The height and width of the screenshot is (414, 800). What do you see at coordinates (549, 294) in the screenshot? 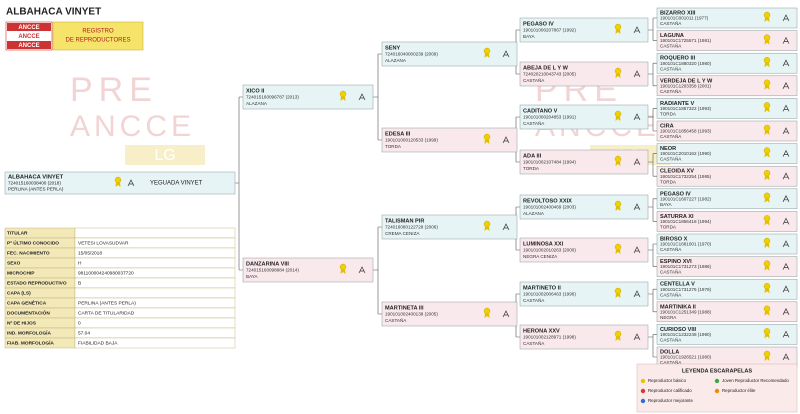
I see `horse-code: 190101002006463 (1996)` at bounding box center [549, 294].